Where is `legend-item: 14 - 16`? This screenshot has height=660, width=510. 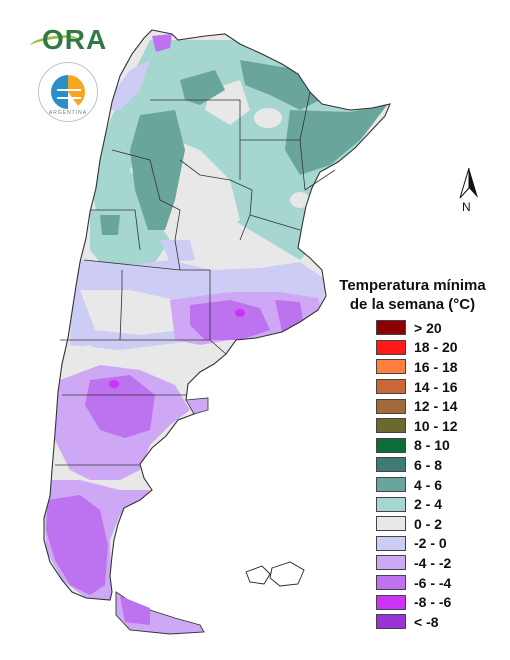 legend-item: 14 - 16 is located at coordinates (417, 387).